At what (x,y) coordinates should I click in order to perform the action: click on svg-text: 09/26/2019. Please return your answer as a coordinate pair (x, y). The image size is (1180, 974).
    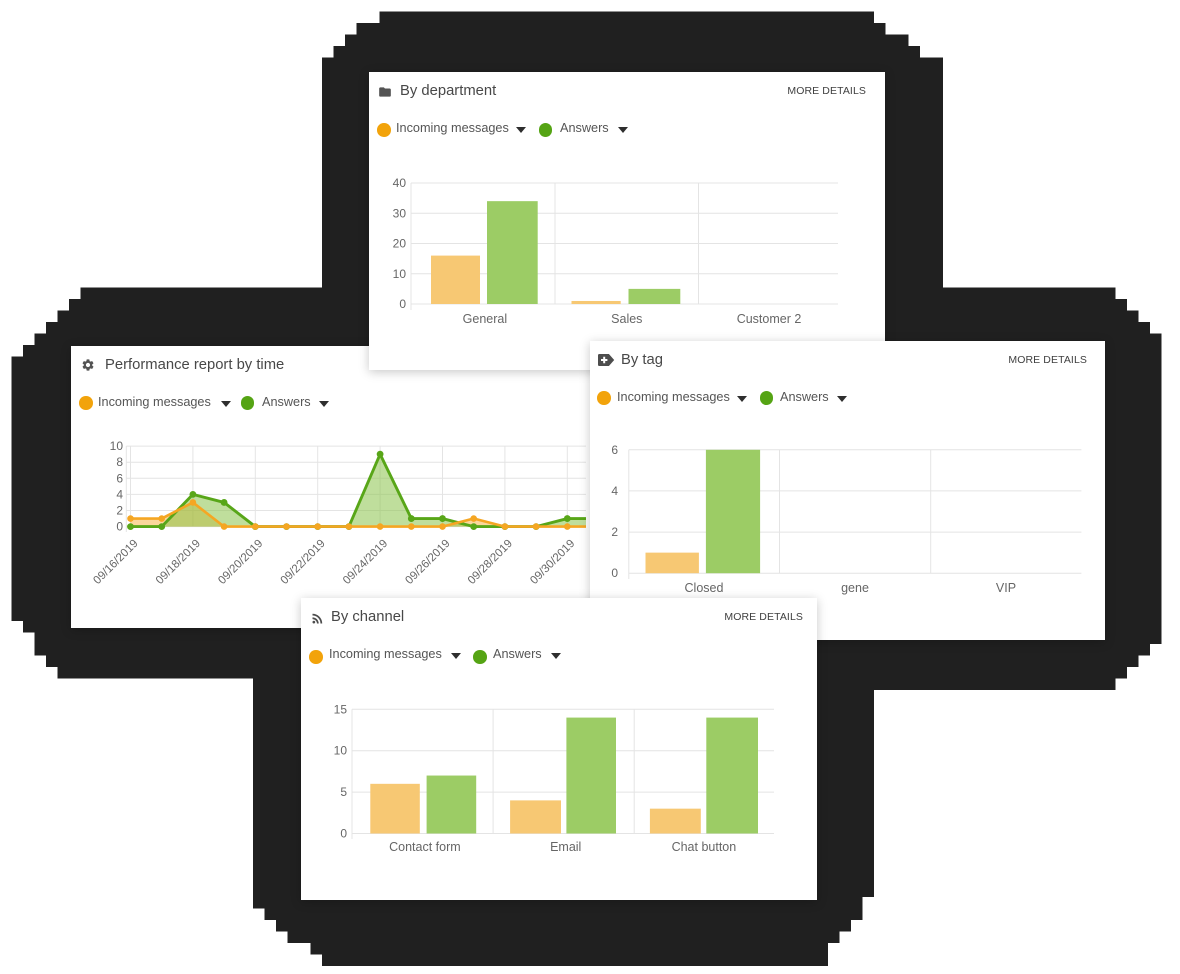
    Looking at the image, I should click on (427, 562).